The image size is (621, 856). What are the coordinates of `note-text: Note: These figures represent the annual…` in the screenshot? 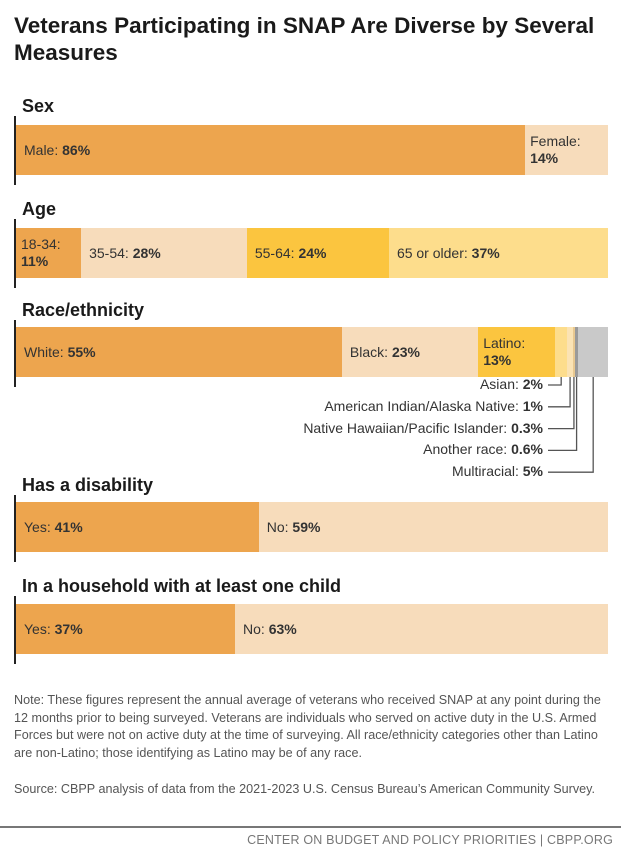 It's located at (307, 726).